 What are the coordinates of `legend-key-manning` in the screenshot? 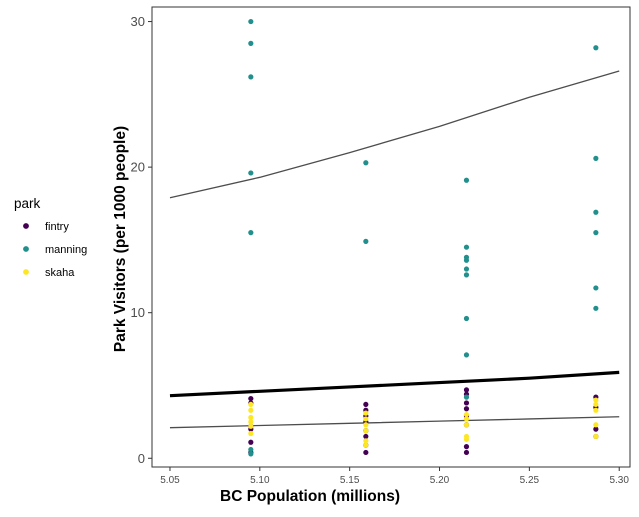 It's located at (26, 249).